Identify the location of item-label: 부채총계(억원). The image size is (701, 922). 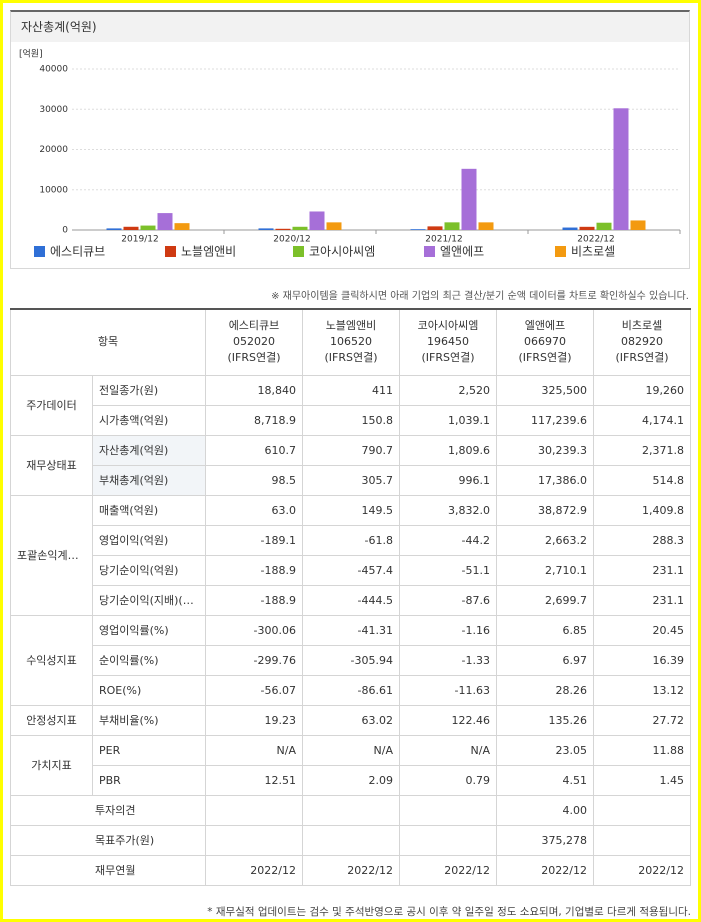
(149, 480).